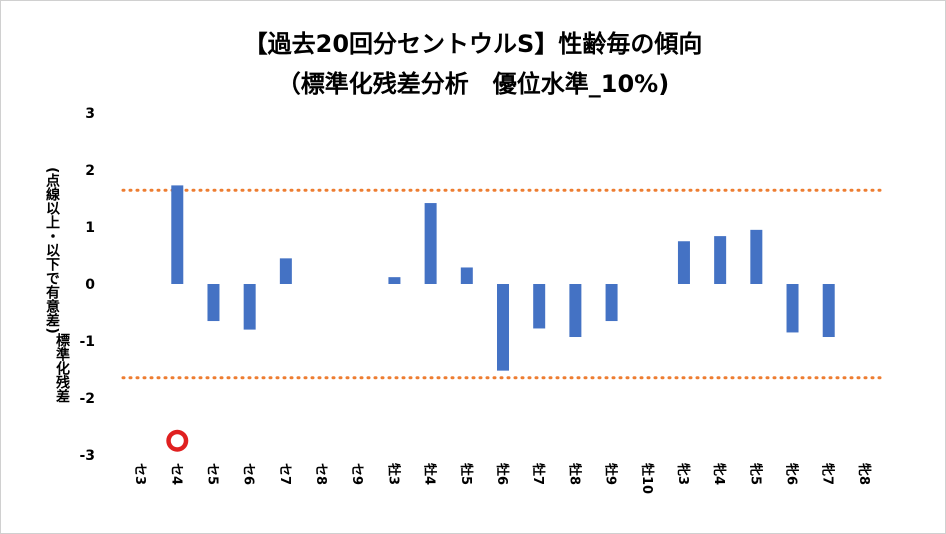  Describe the element at coordinates (683, 474) in the screenshot. I see `category-label: 牝3` at that location.